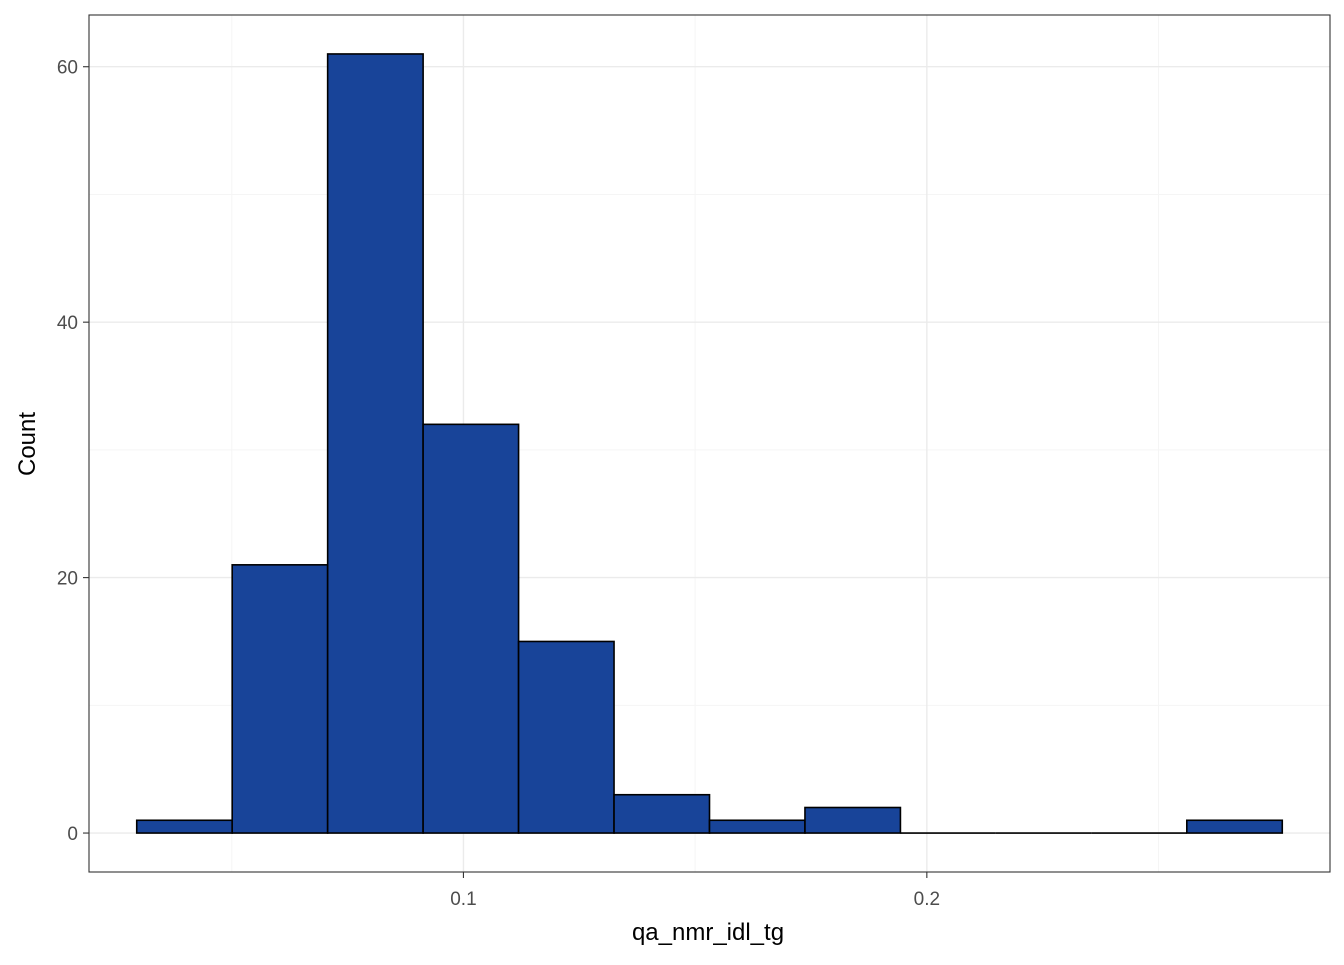 The width and height of the screenshot is (1344, 965). I want to click on x-axis-title: qa_nmr_idl_tg, so click(708, 932).